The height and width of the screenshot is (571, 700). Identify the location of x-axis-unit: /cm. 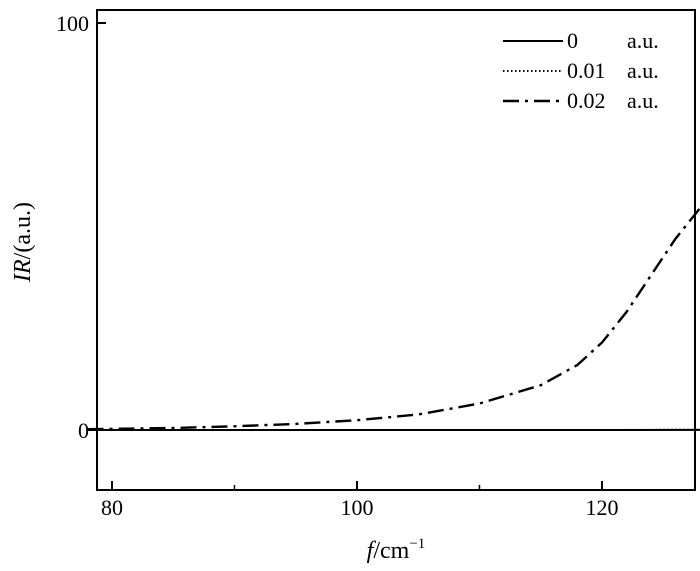
(391, 551).